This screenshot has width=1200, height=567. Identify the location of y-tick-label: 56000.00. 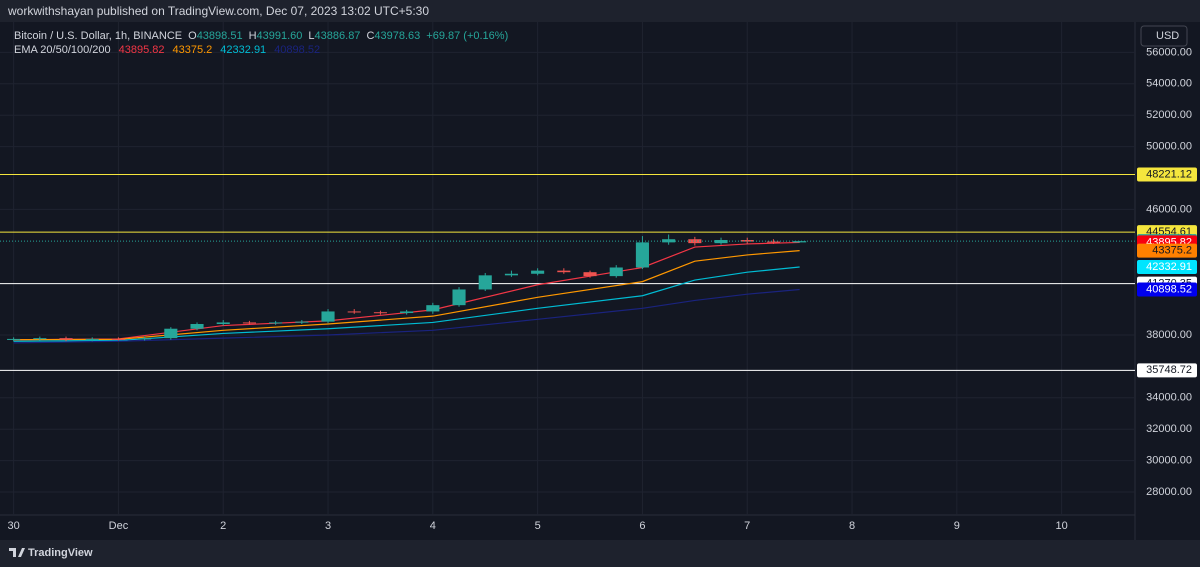
(1169, 52).